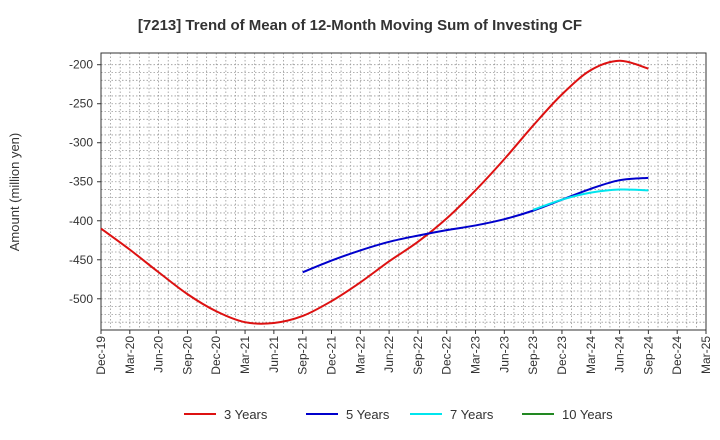 This screenshot has width=720, height=440. What do you see at coordinates (81, 299) in the screenshot?
I see `y-tick-label: -500` at bounding box center [81, 299].